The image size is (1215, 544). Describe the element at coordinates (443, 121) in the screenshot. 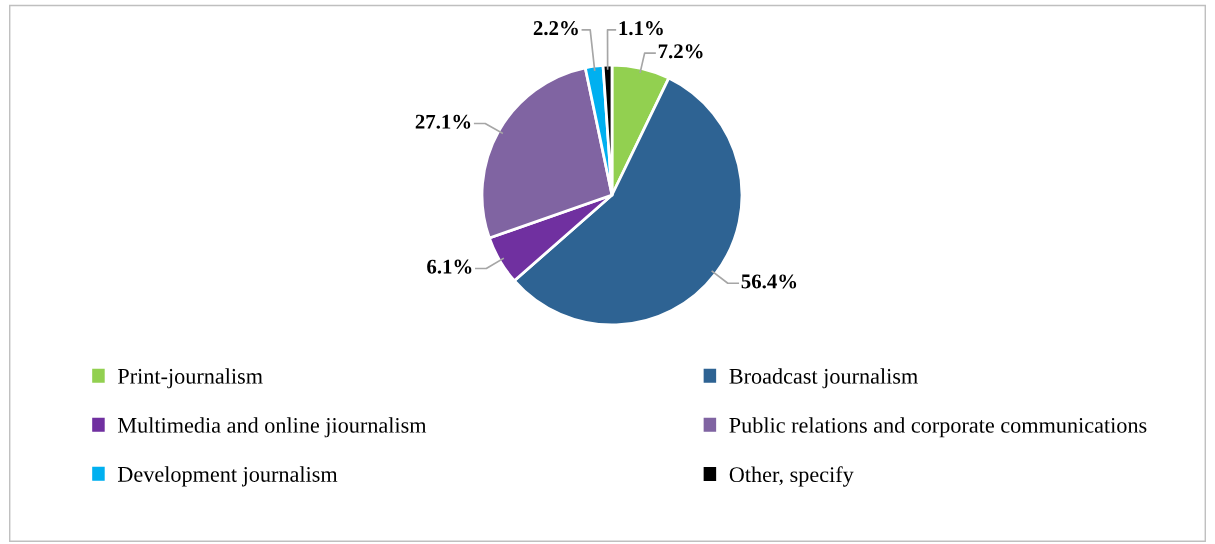

I see `data-label: 27.1%` at that location.